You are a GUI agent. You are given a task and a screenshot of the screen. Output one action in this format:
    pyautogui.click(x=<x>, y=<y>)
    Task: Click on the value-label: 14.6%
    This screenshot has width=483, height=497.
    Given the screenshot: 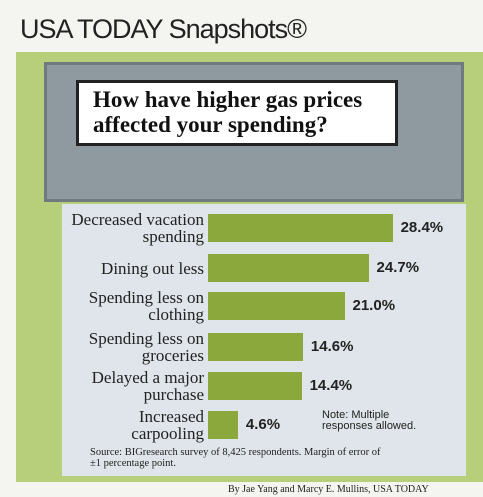 What is the action you would take?
    pyautogui.click(x=332, y=346)
    